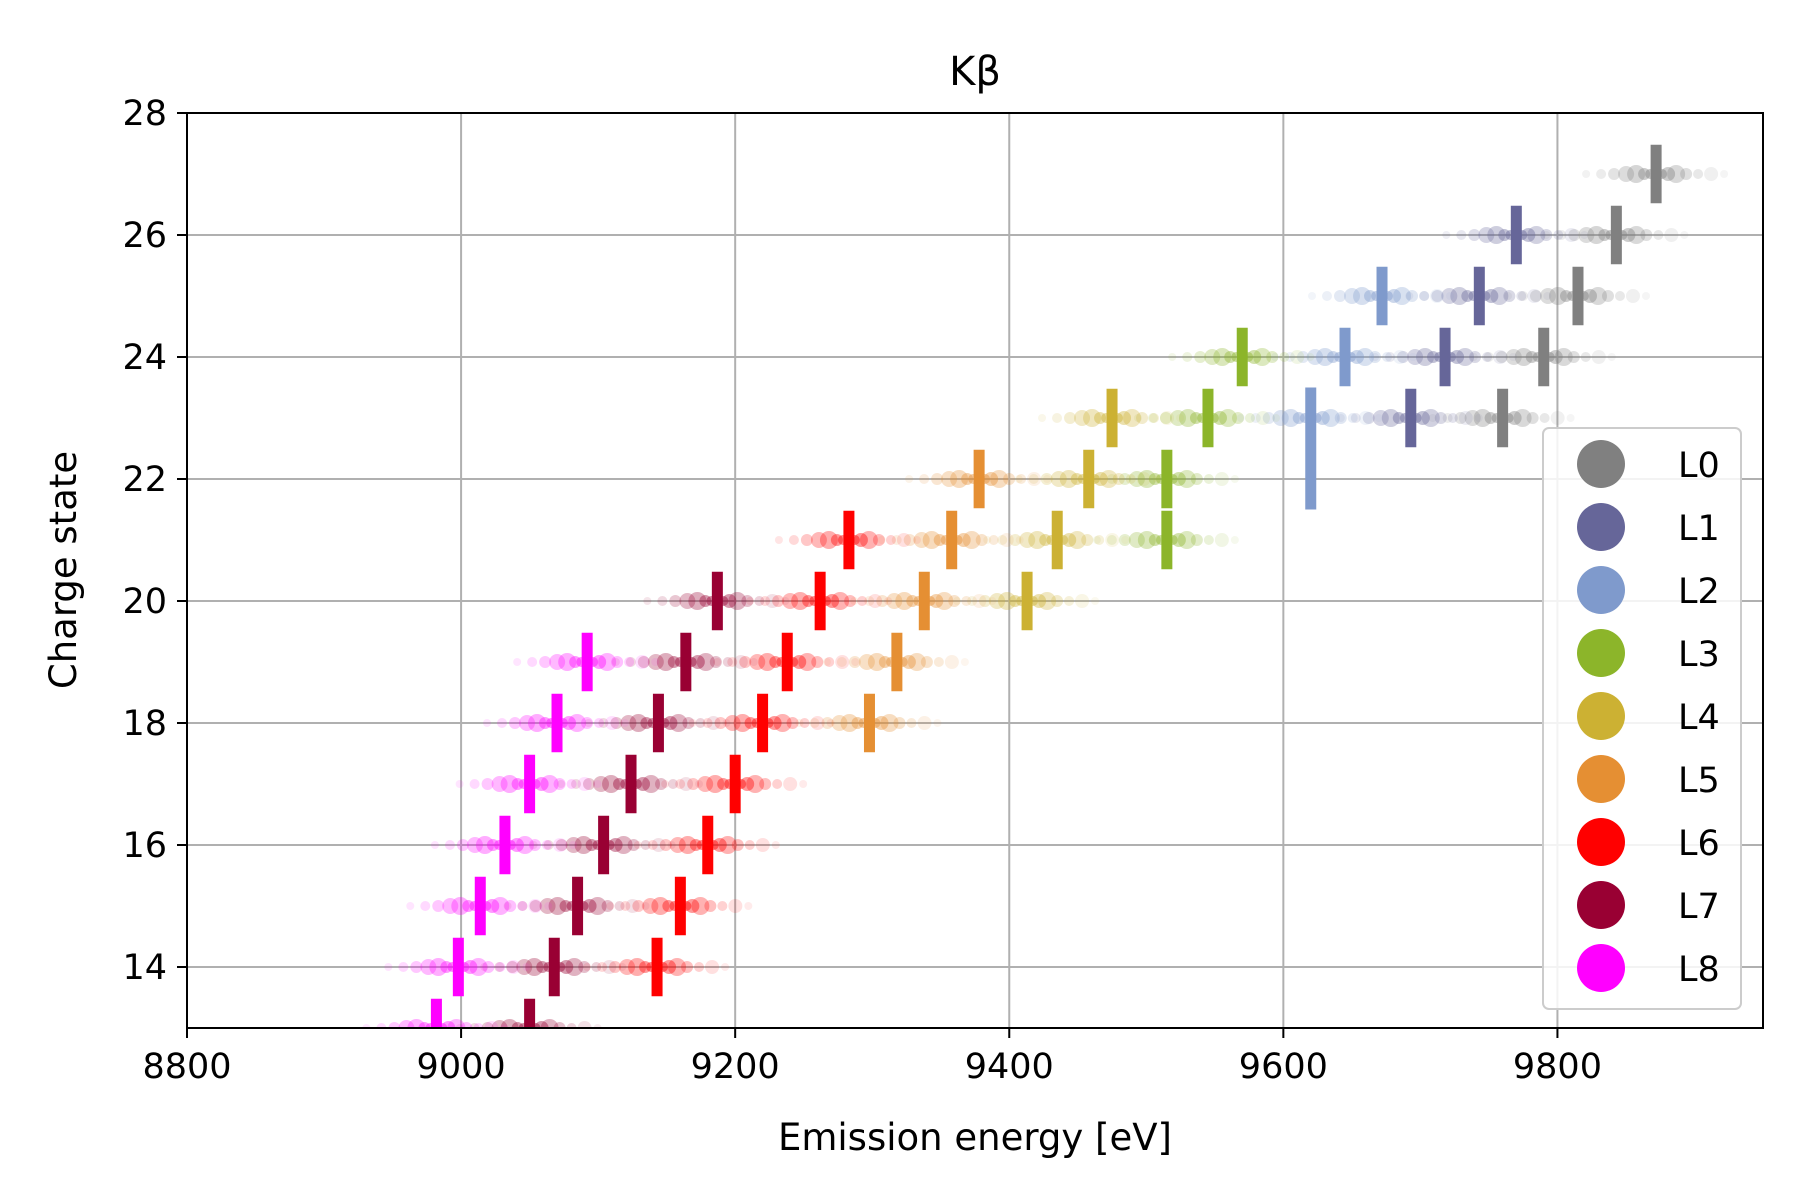 This screenshot has width=1800, height=1200. What do you see at coordinates (144, 114) in the screenshot?
I see `y-tick-label: 28` at bounding box center [144, 114].